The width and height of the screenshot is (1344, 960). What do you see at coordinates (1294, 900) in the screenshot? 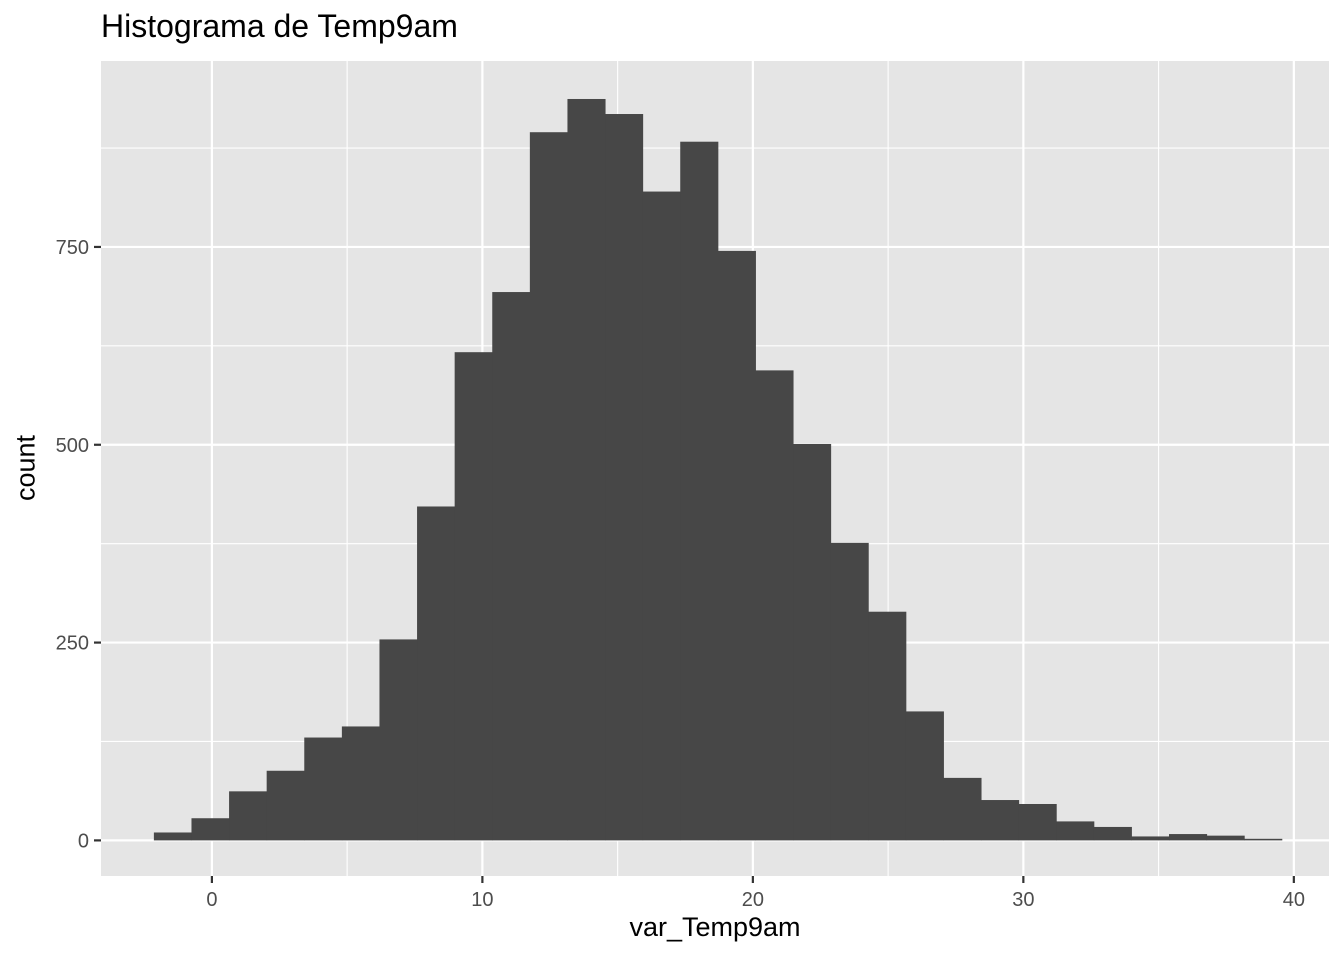
I see `x-tick-label: 40` at bounding box center [1294, 900].